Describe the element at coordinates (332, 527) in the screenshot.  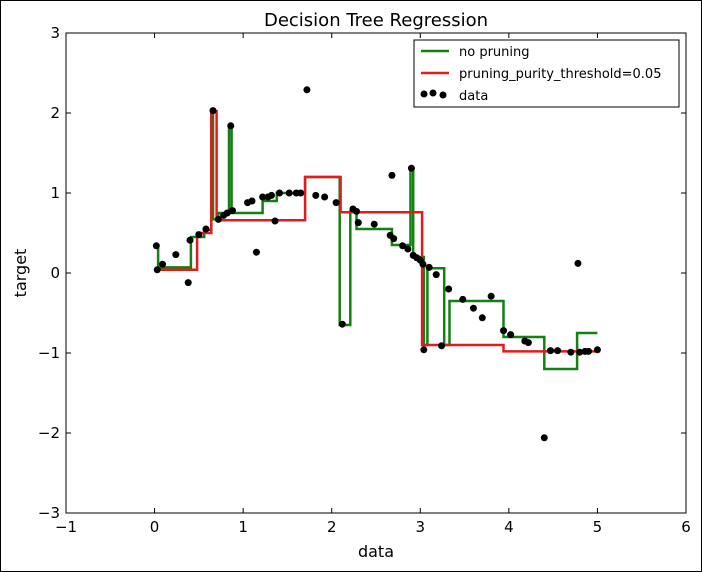
I see `x-tick-label: 2` at that location.